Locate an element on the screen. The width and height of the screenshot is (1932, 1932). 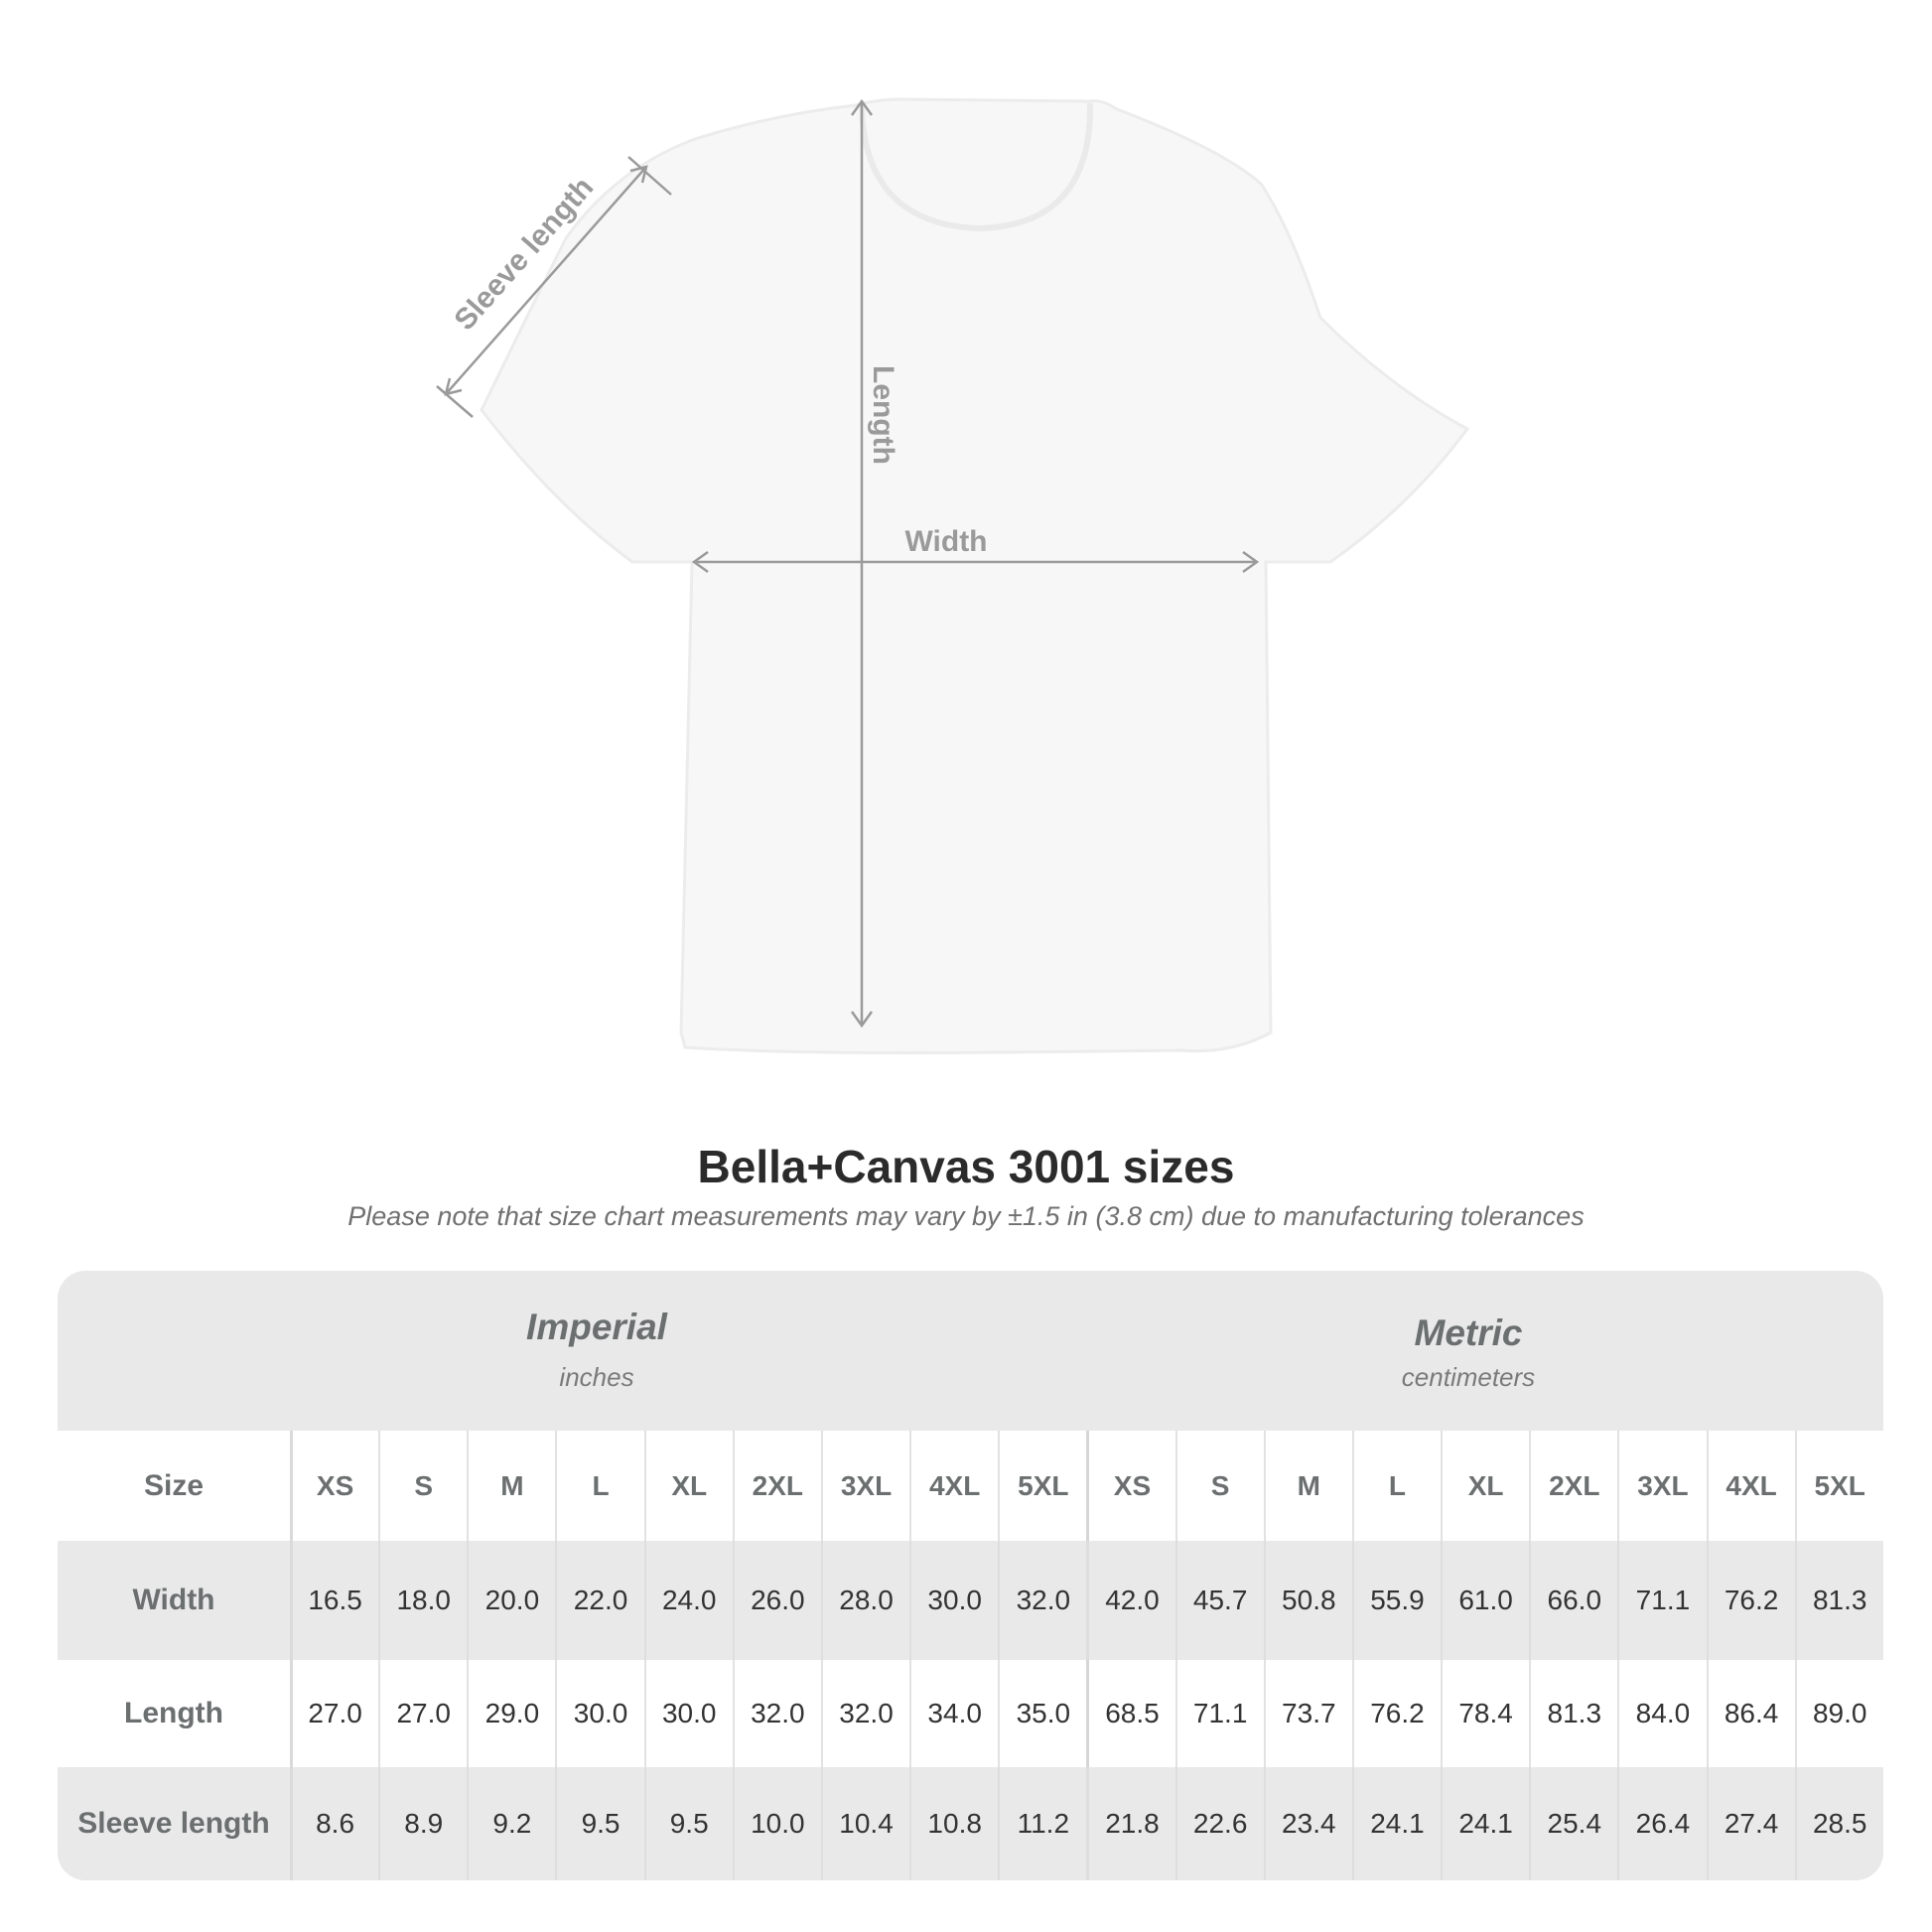
value-cell: 22.6 is located at coordinates (1219, 1823).